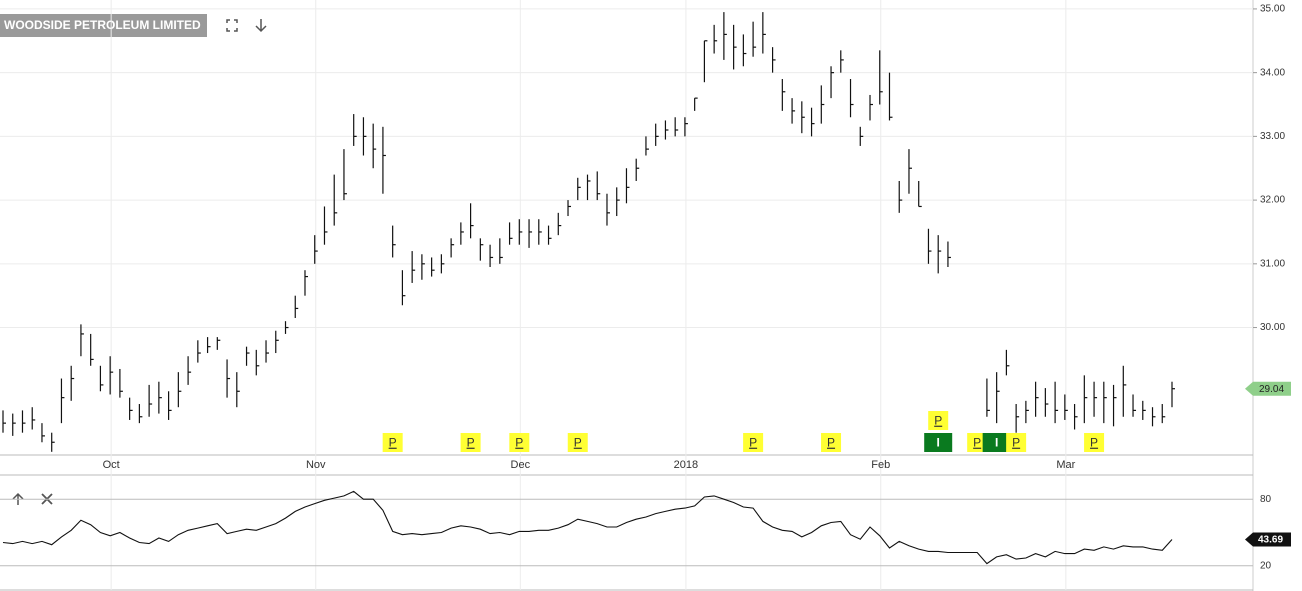 The height and width of the screenshot is (591, 1302). Describe the element at coordinates (1272, 9) in the screenshot. I see `y-tick-label: 35.00` at that location.